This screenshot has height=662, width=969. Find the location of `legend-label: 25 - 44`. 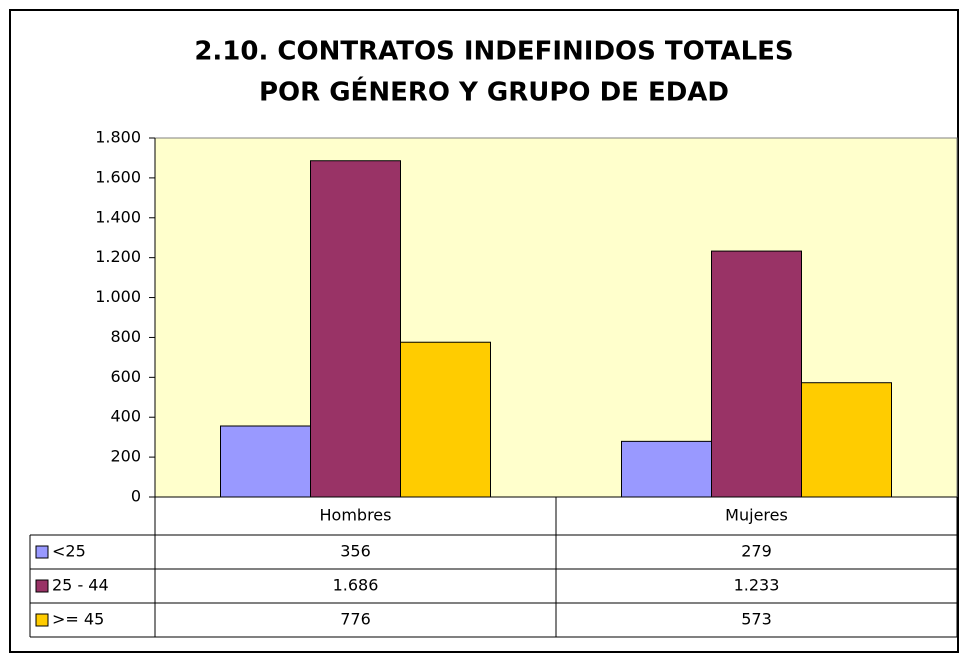

legend-label: 25 - 44 is located at coordinates (80, 585).